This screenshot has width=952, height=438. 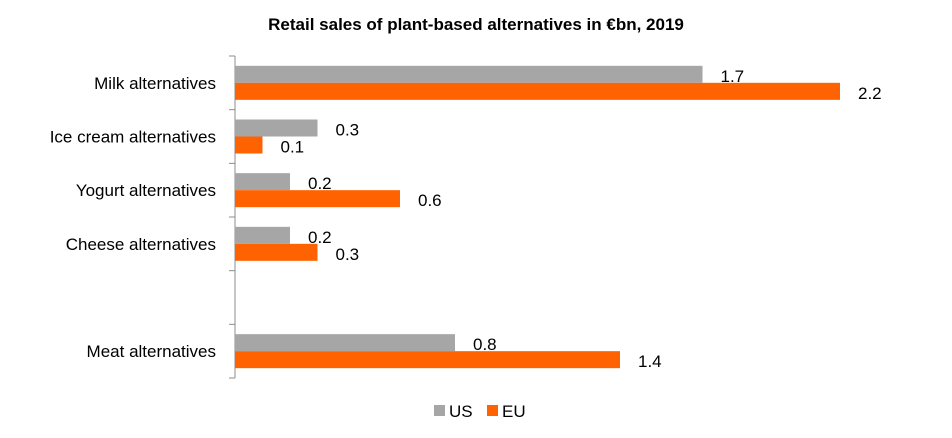 I want to click on category-label-cheese-alternatives: Cheese alternatives, so click(x=141, y=244).